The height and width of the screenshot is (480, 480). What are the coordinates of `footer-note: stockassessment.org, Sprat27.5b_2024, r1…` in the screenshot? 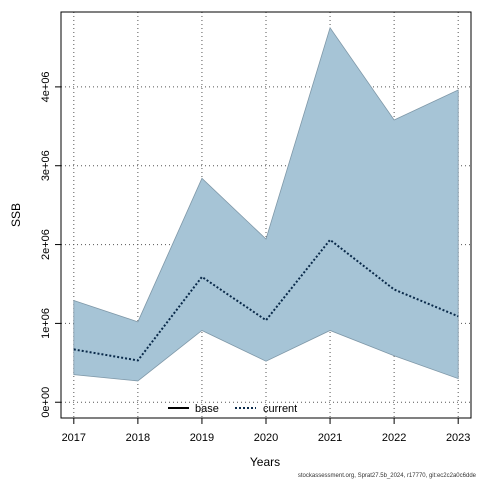 It's located at (387, 476).